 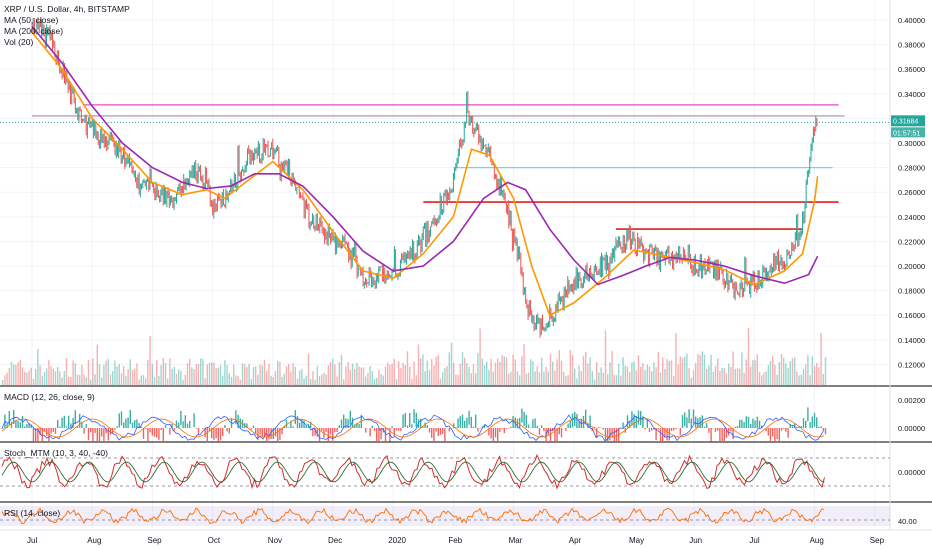 I want to click on price-tick-label: 0.14000, so click(x=911, y=340).